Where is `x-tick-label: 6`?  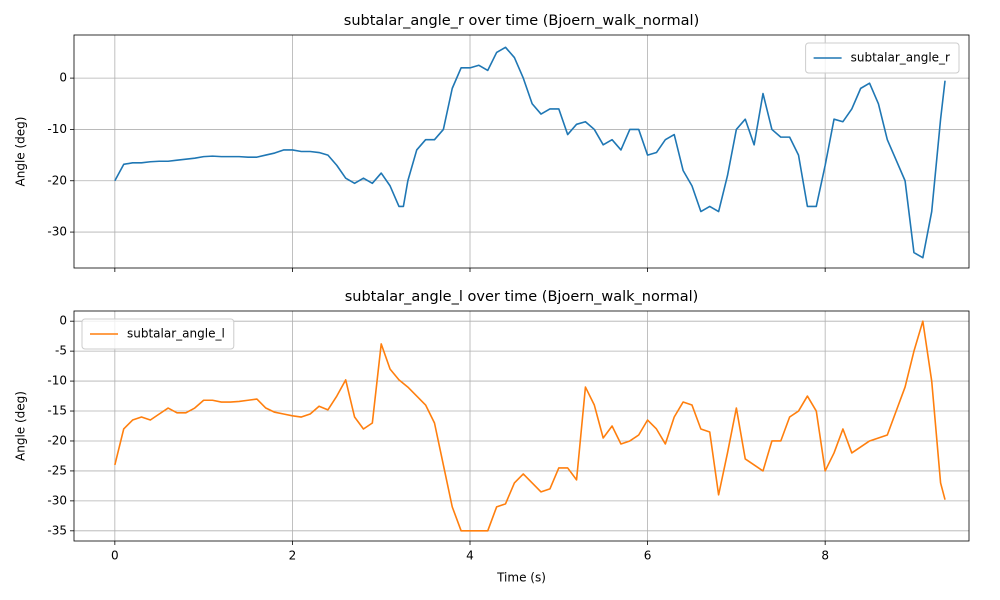 x-tick-label: 6 is located at coordinates (648, 556).